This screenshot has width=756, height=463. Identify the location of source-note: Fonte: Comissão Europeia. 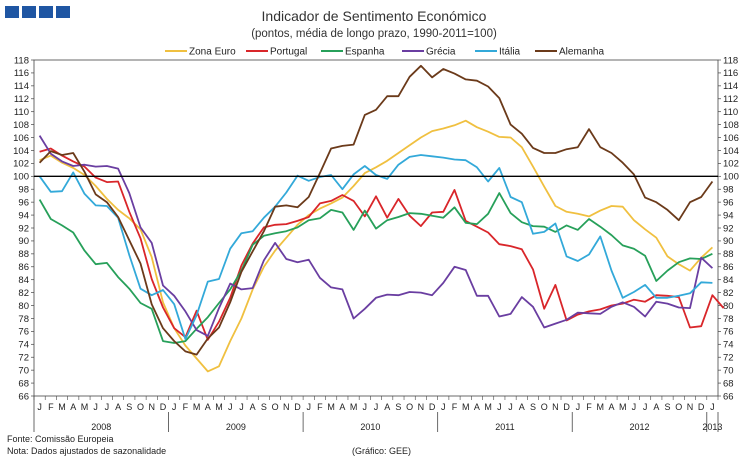
(60, 439).